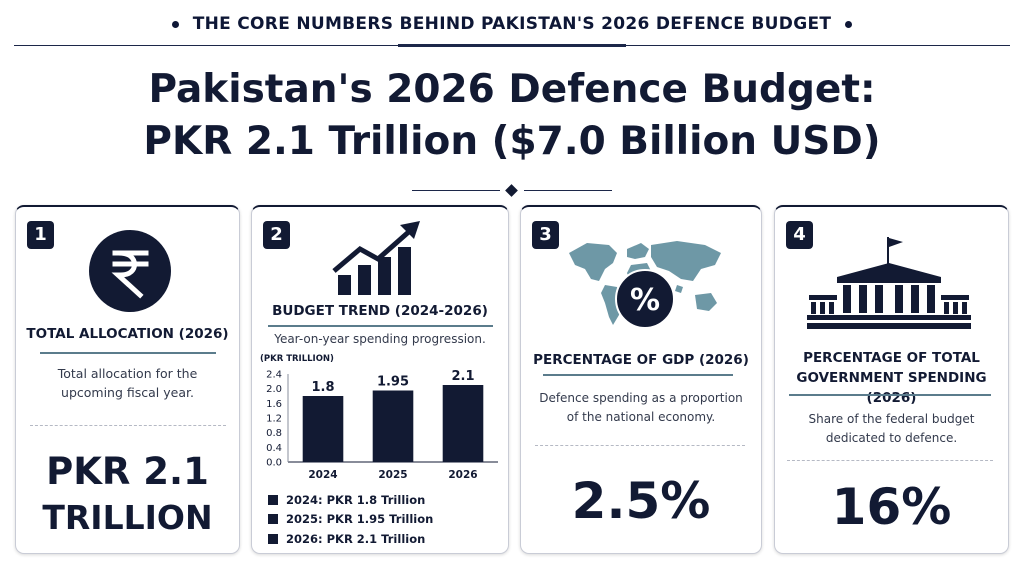 The height and width of the screenshot is (569, 1024). What do you see at coordinates (276, 235) in the screenshot?
I see `card-number-badge: 2` at bounding box center [276, 235].